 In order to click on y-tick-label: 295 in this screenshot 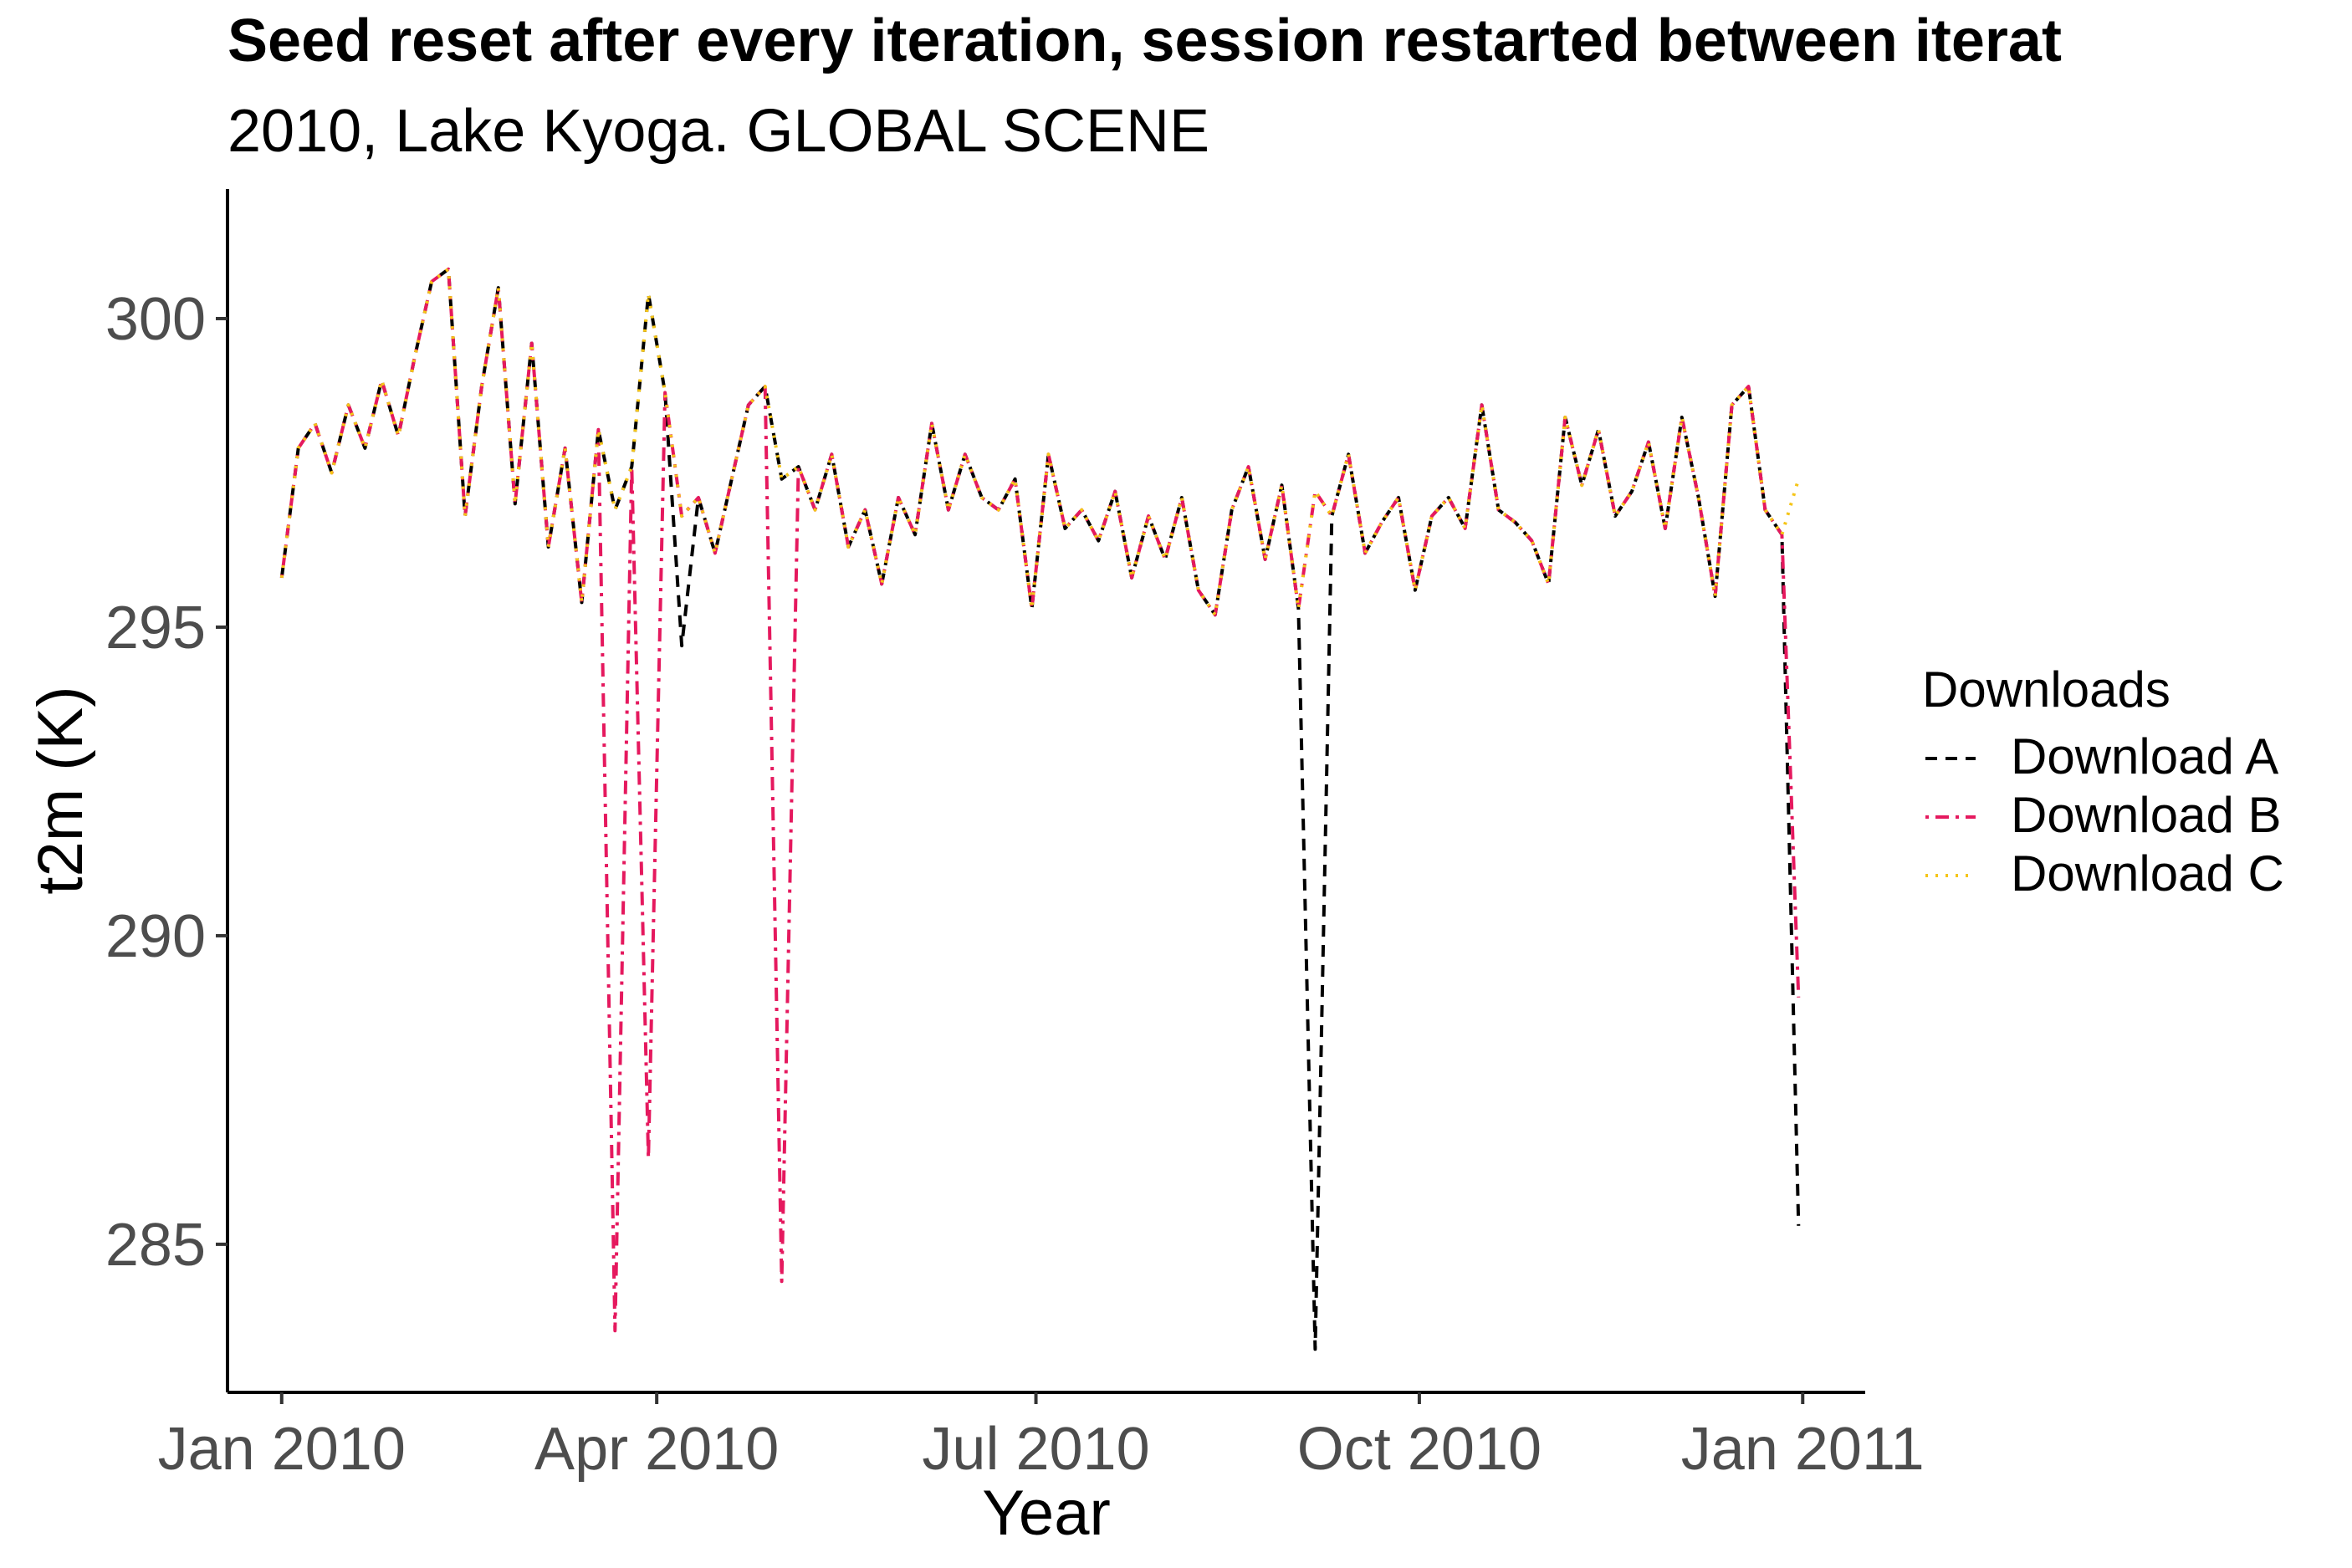, I will do `click(155, 628)`.